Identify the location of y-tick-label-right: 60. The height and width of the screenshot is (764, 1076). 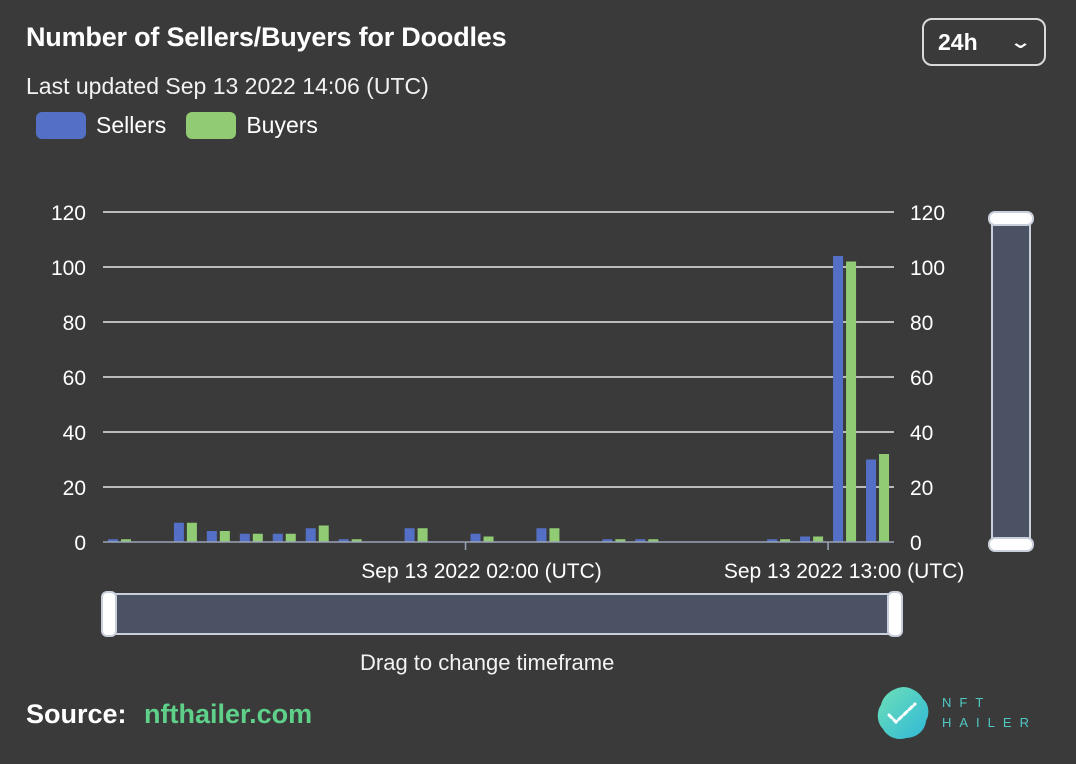
(921, 378).